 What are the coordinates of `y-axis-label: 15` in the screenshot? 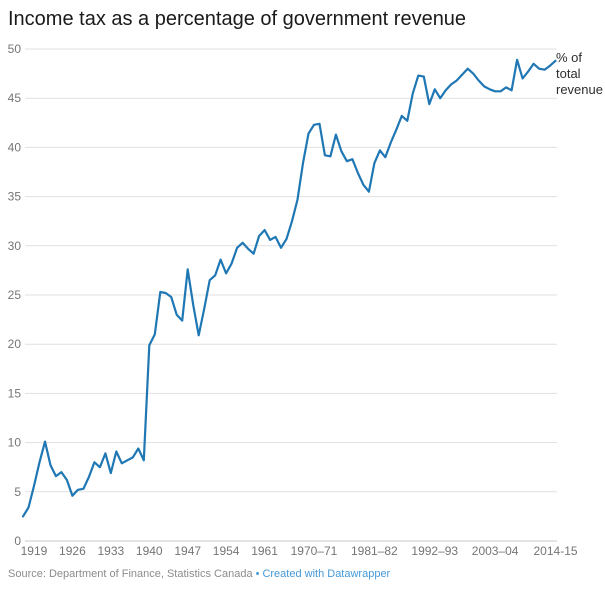 It's located at (15, 393).